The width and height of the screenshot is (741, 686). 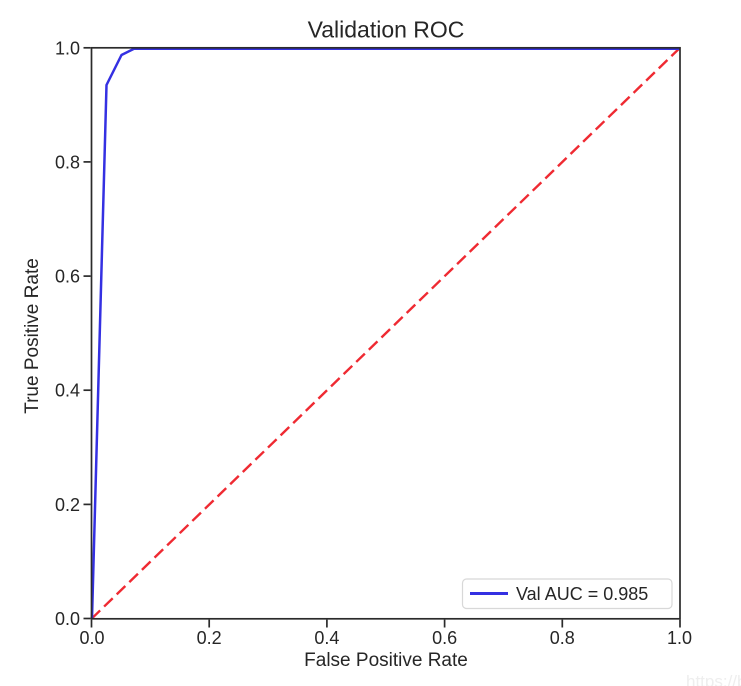 I want to click on svg-text: True Positive Rate, so click(x=32, y=336).